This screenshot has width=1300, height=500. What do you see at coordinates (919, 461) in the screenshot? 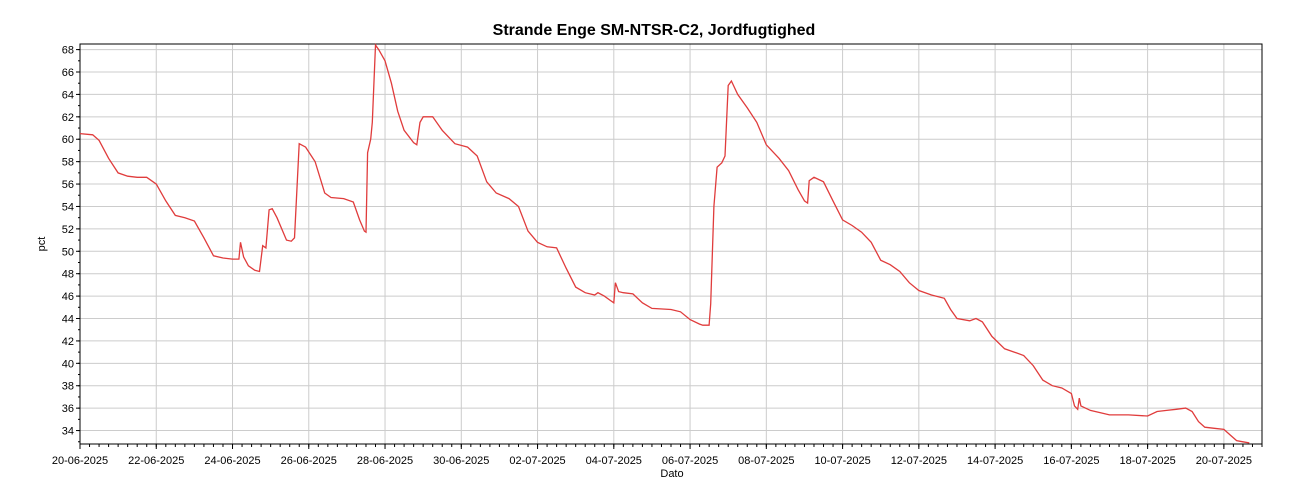
I see `x-tick-label: 12-07-2025` at bounding box center [919, 461].